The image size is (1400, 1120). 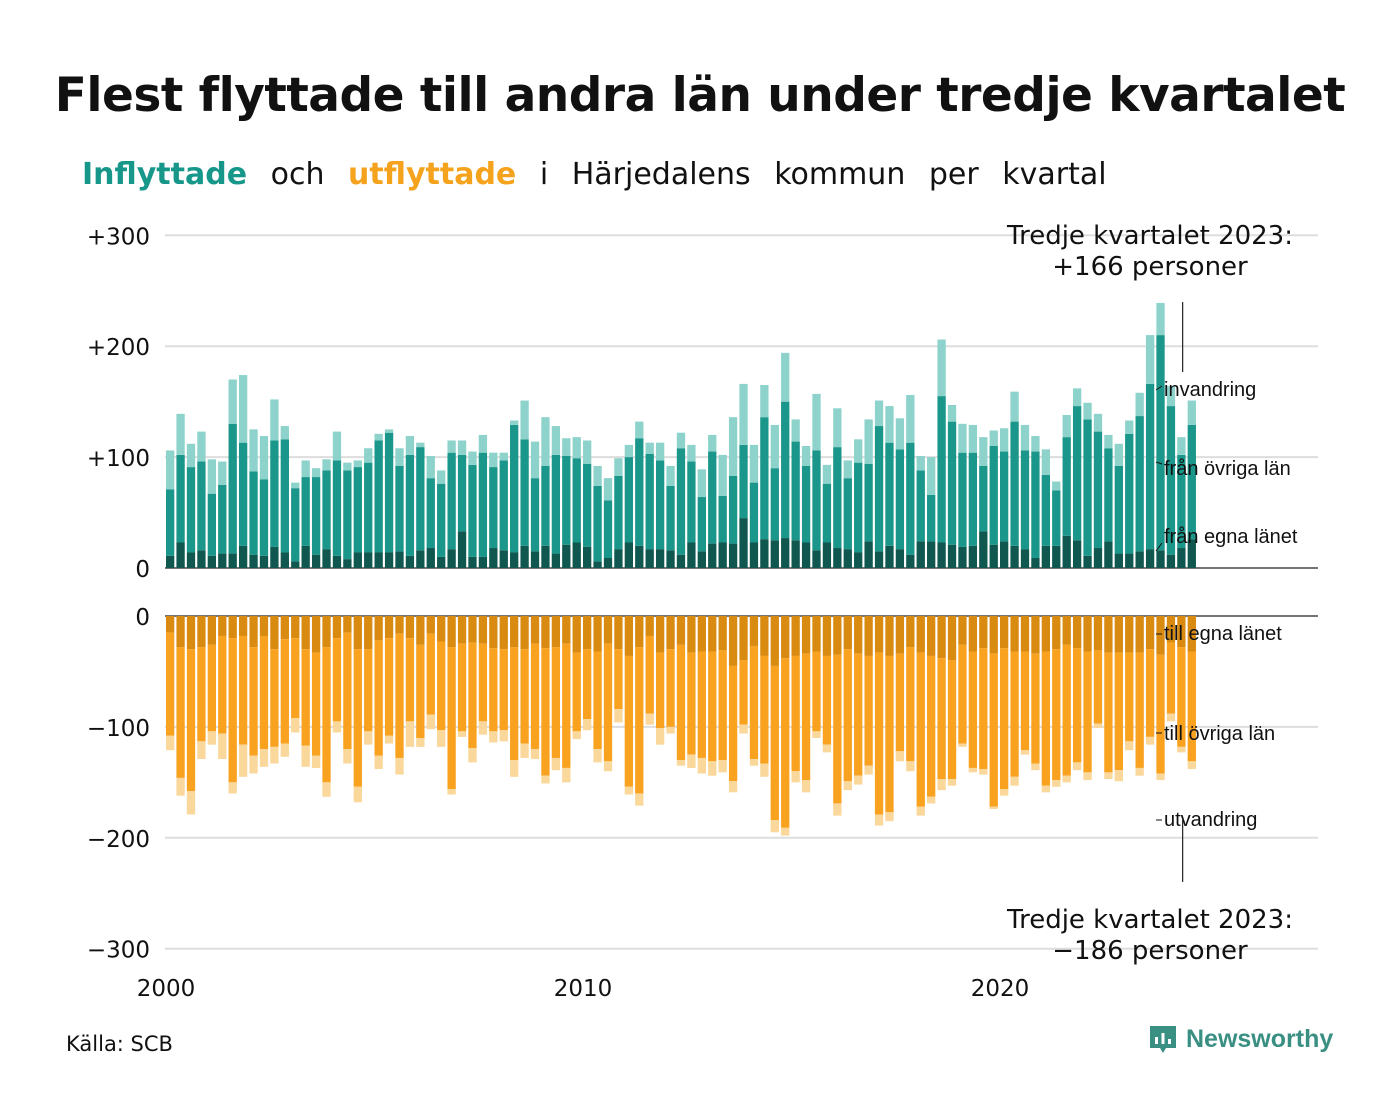 What do you see at coordinates (119, 1044) in the screenshot?
I see `source-label: Källa: SCB` at bounding box center [119, 1044].